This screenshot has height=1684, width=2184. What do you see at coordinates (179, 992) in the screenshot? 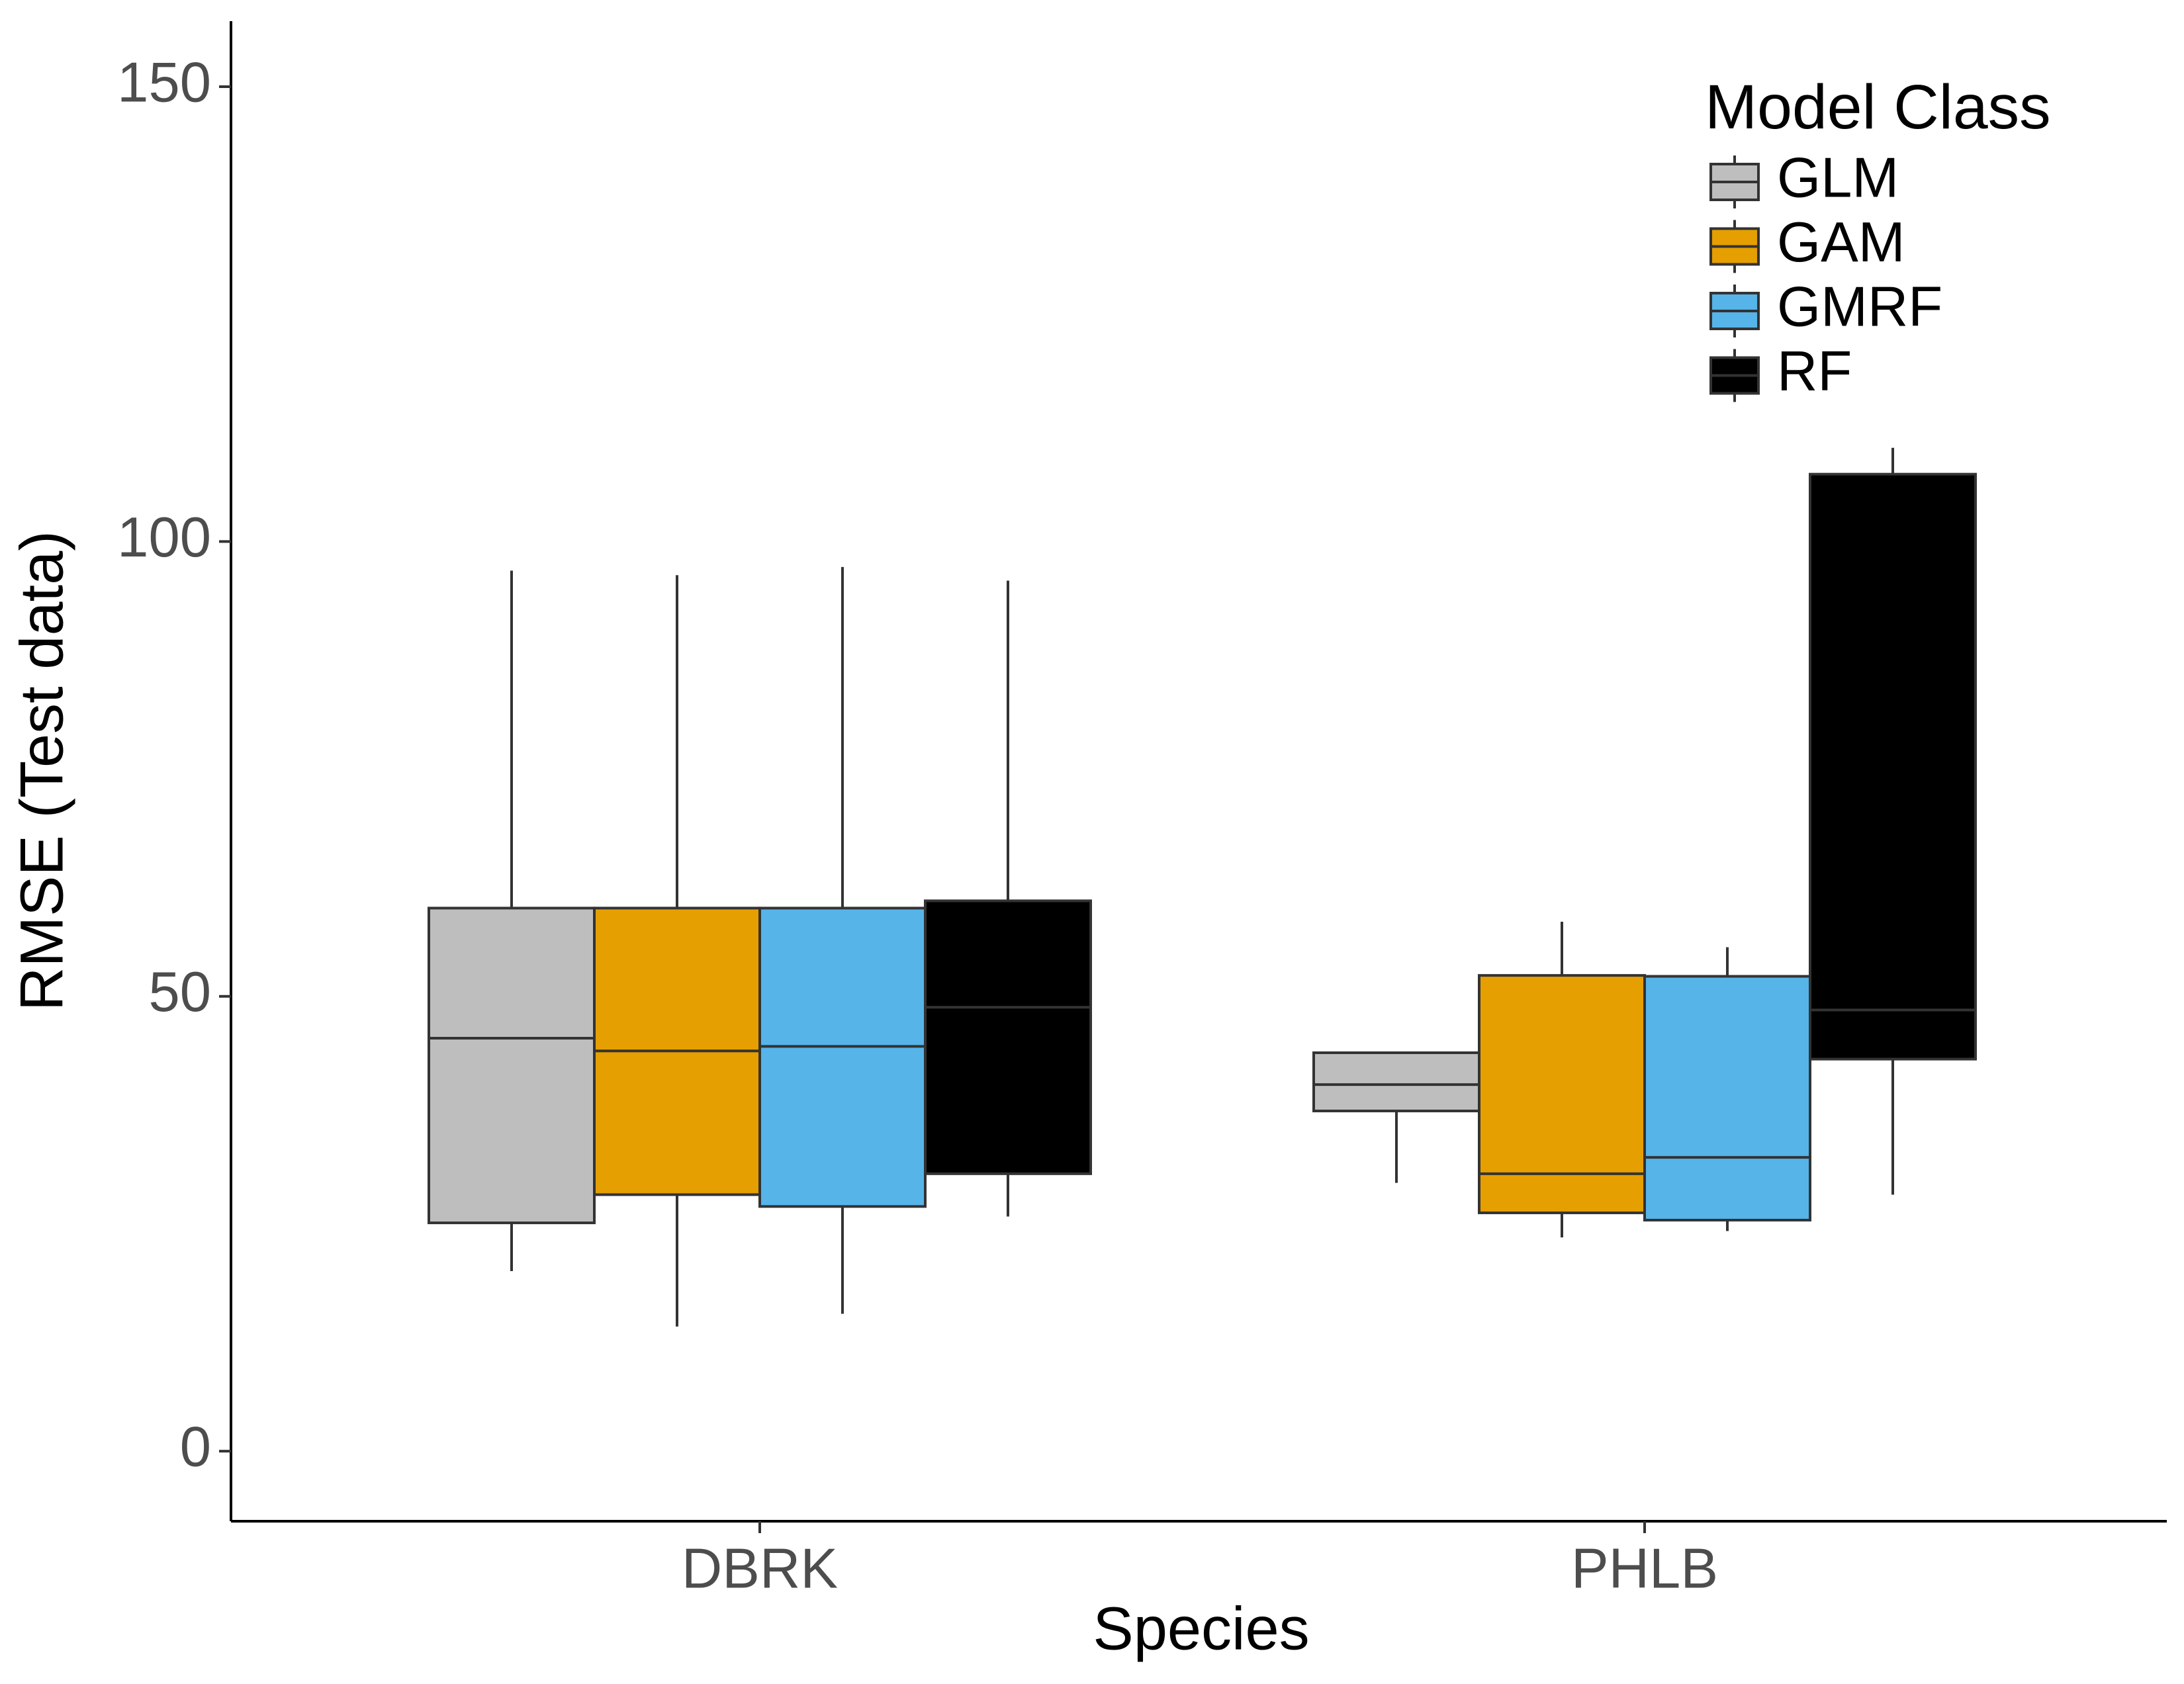
I see `y-tick-label: 50` at bounding box center [179, 992].